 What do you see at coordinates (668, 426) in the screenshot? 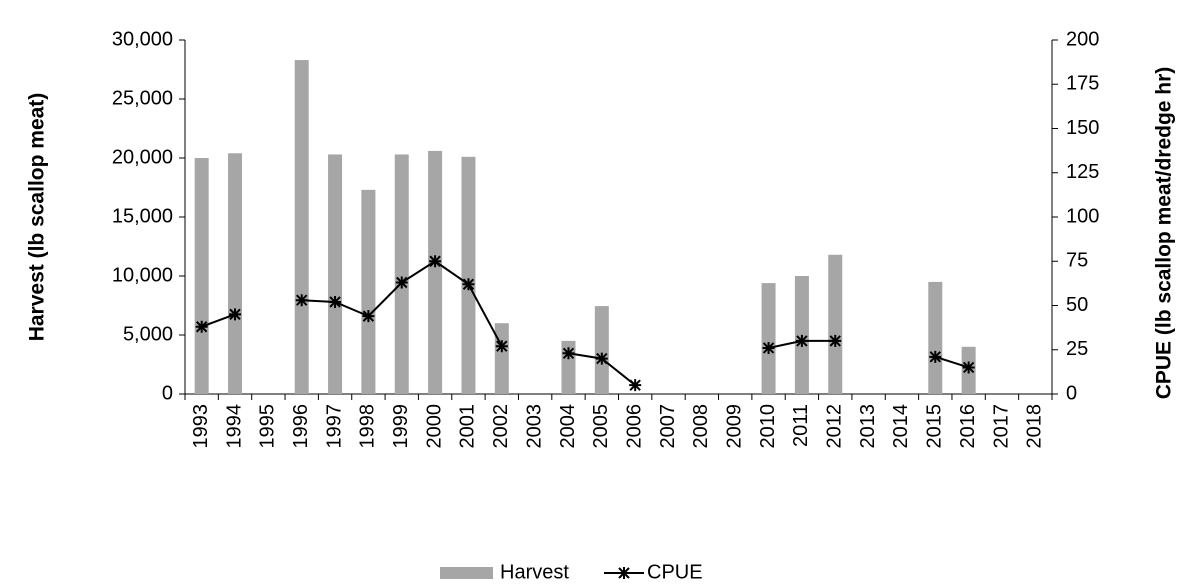
I see `x-tick-label: 2007` at bounding box center [668, 426].